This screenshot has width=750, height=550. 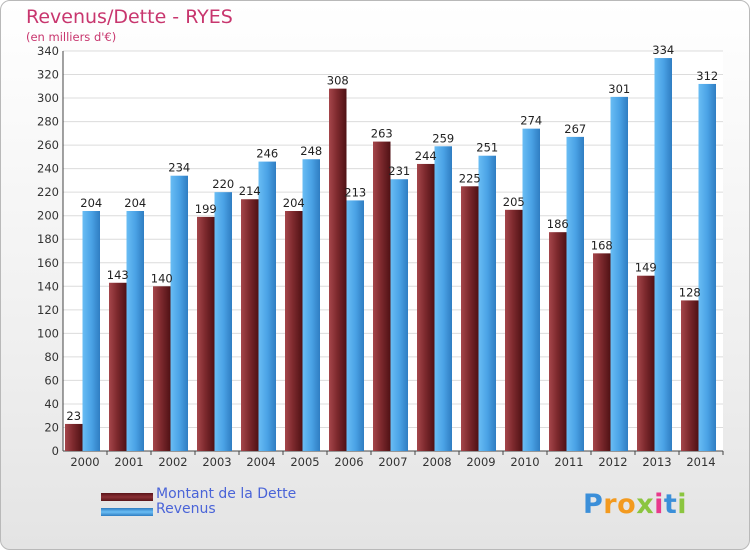 I want to click on data-label-debt: 263, so click(x=382, y=134).